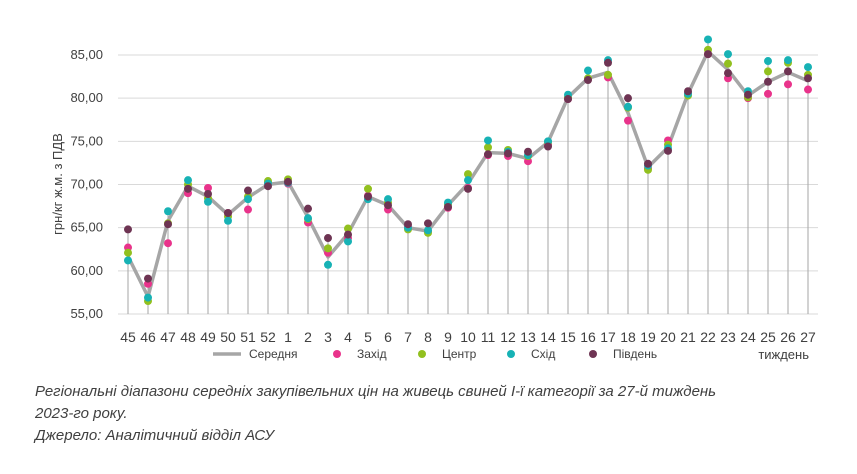  What do you see at coordinates (543, 354) in the screenshot?
I see `legend-label: Схід` at bounding box center [543, 354].